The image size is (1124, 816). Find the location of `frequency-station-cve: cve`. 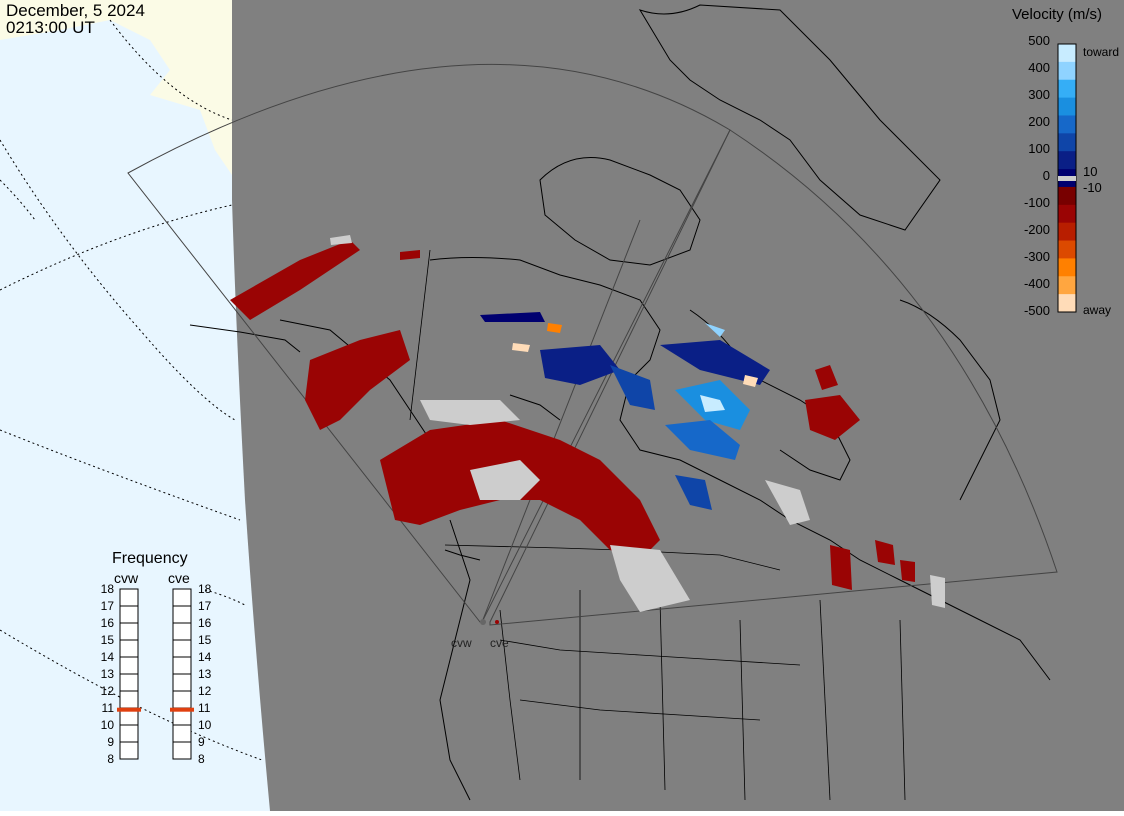

frequency-station-cve: cve is located at coordinates (179, 578).